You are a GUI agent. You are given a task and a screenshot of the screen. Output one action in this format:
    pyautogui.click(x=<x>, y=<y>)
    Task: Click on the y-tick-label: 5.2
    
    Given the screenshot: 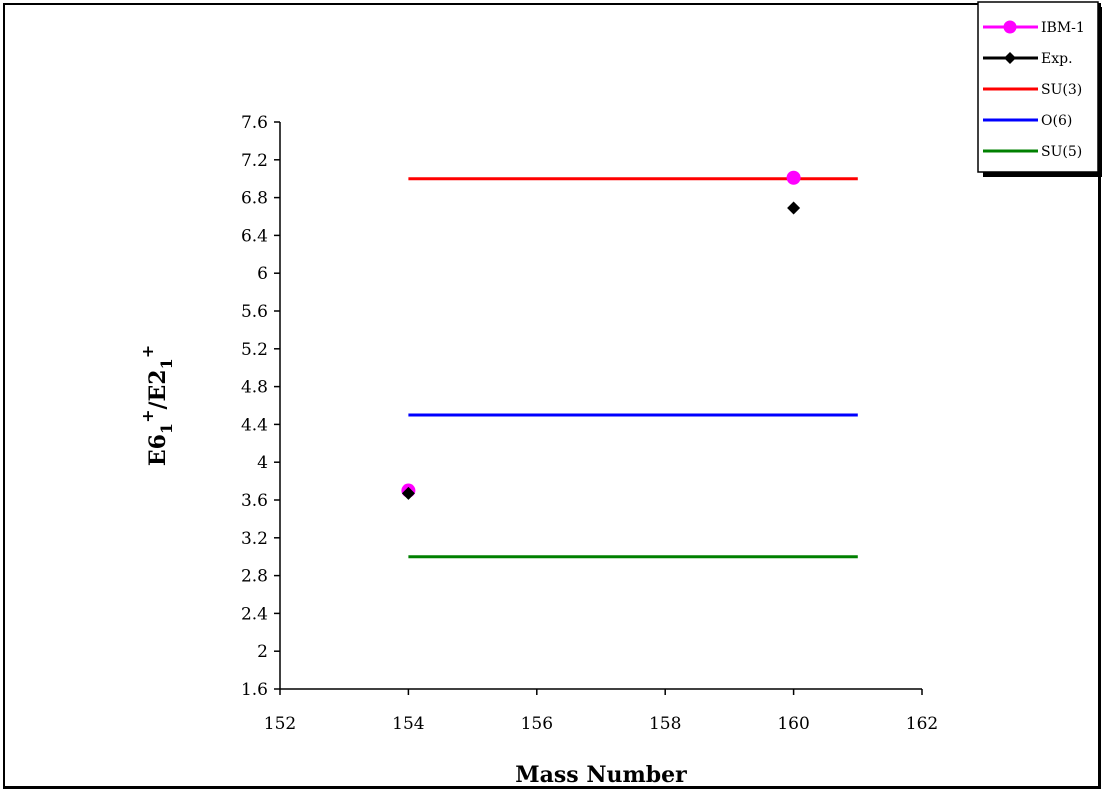 What is the action you would take?
    pyautogui.click(x=254, y=350)
    